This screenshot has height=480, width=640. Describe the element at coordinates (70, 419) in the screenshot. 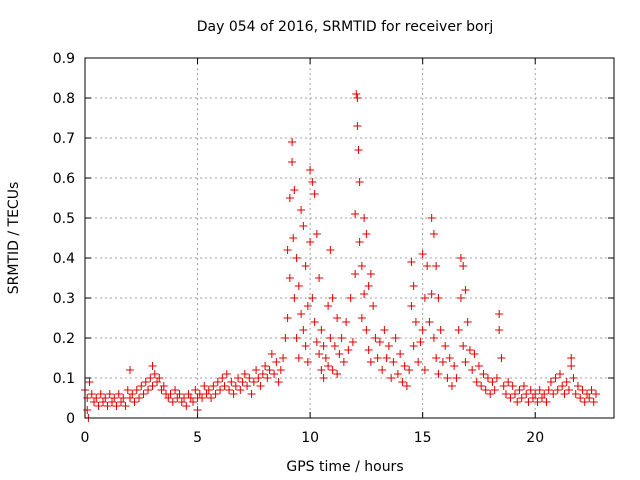

I see `y-tick-label: 0` at that location.